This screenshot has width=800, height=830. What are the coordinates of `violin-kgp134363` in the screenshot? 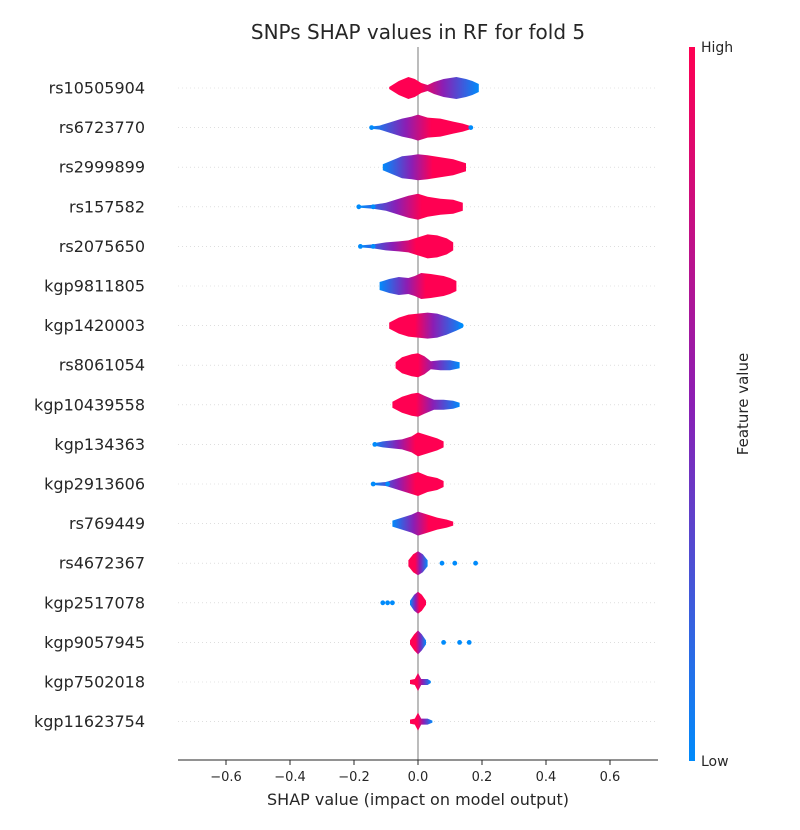 It's located at (408, 444).